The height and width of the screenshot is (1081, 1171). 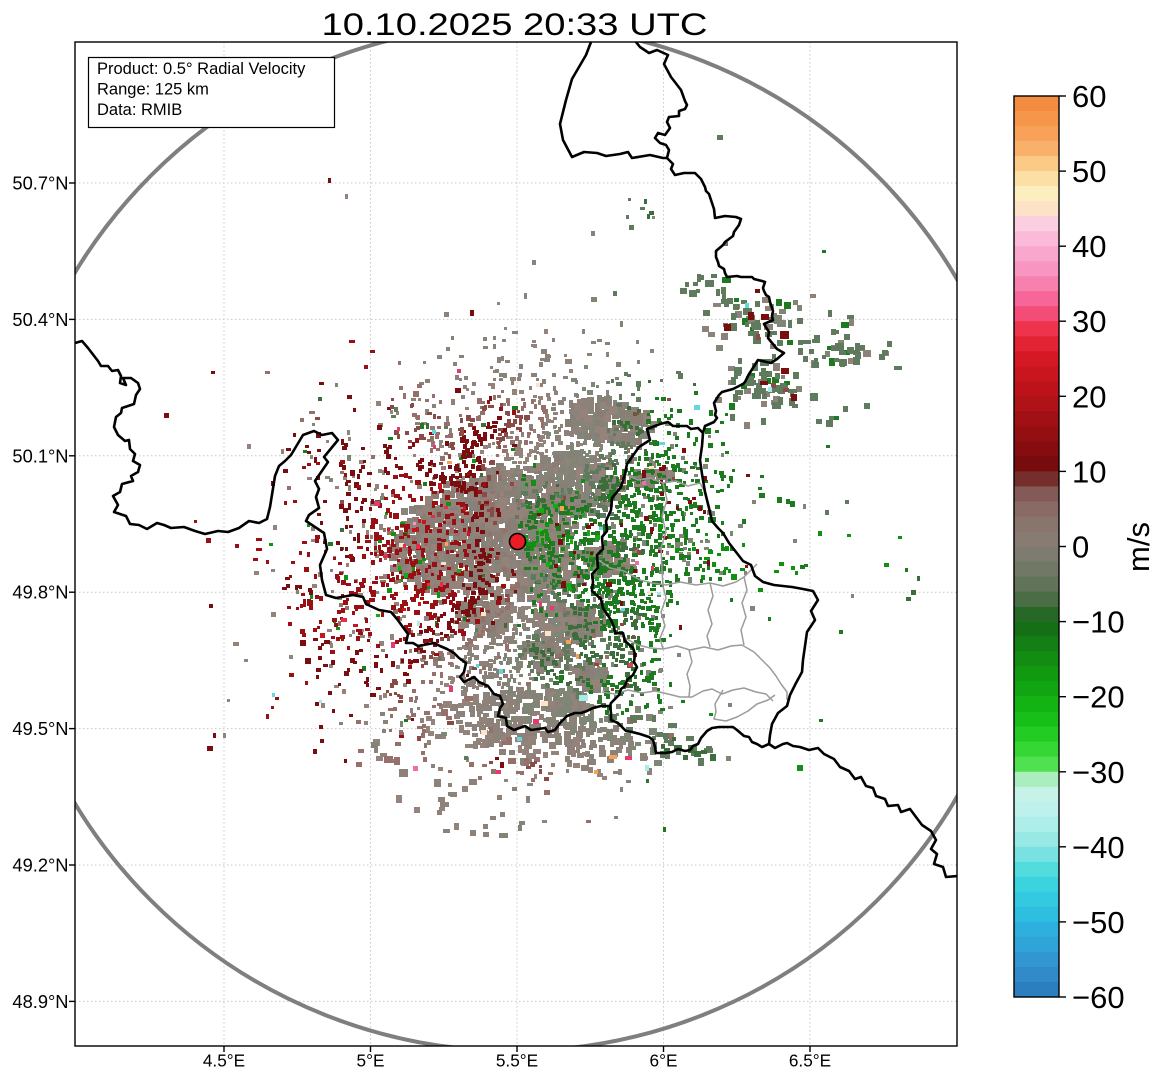 What do you see at coordinates (1080, 547) in the screenshot?
I see `svg-text: 0` at bounding box center [1080, 547].